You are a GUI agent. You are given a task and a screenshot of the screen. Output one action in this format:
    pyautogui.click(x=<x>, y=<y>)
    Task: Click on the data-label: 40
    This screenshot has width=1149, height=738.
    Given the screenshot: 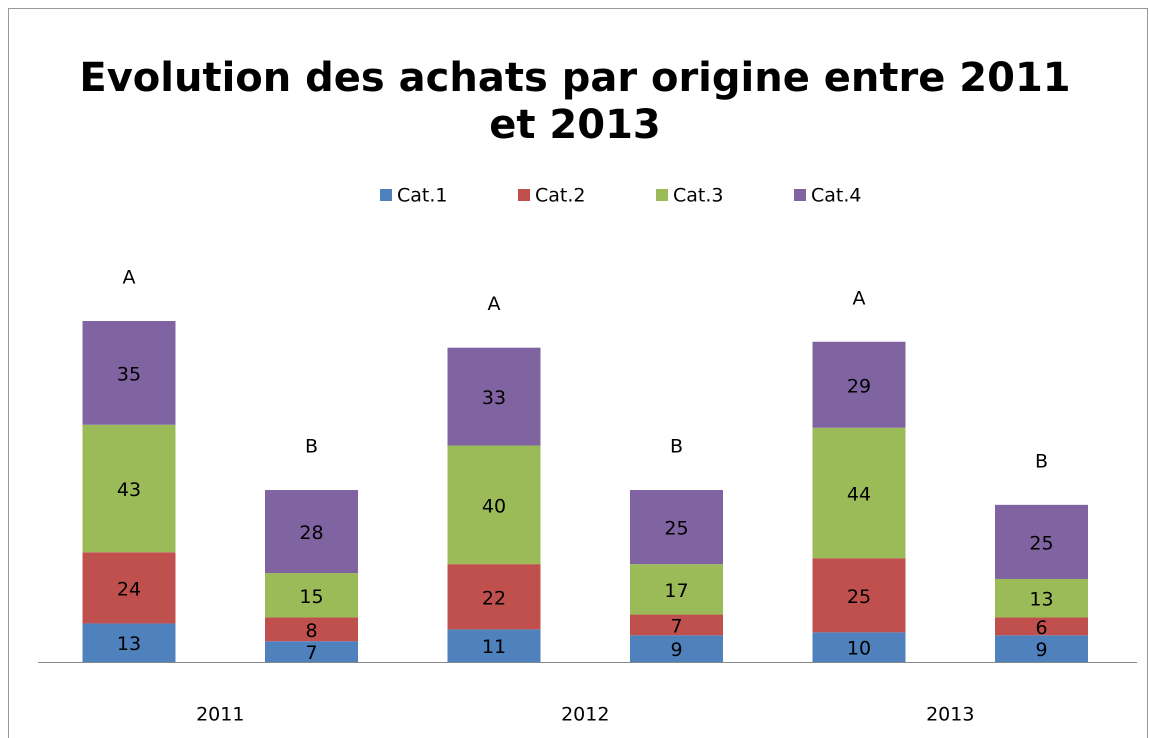 What is the action you would take?
    pyautogui.click(x=494, y=506)
    